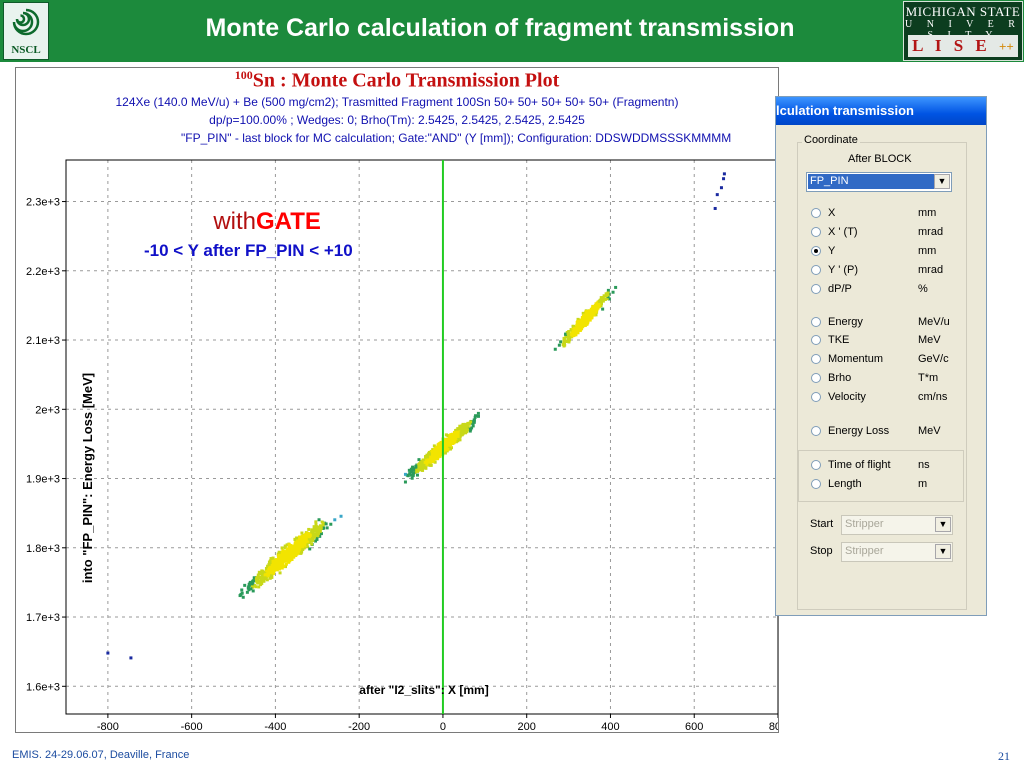 This screenshot has width=1024, height=768. What do you see at coordinates (897, 552) in the screenshot?
I see `stop-select: Stripper ▼` at bounding box center [897, 552].